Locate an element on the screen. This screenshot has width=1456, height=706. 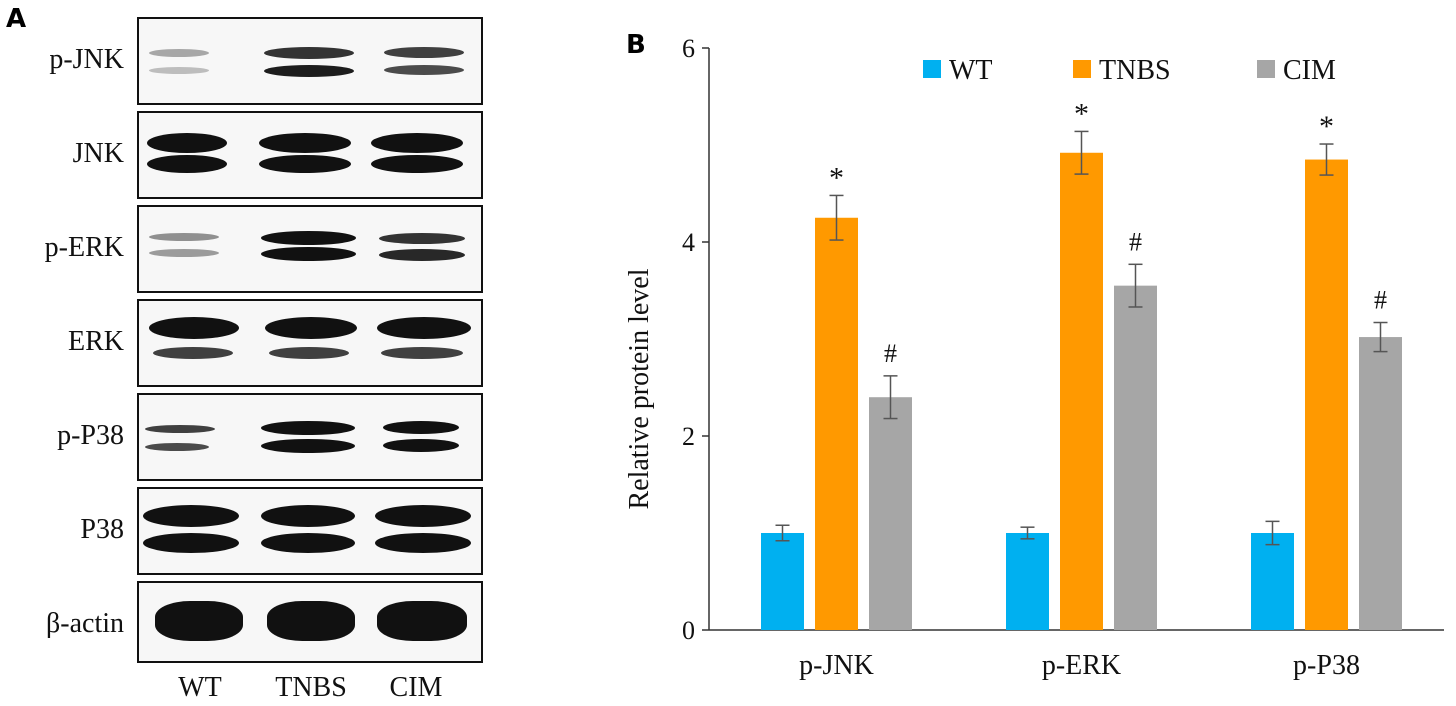
bar-wt-p-jnk is located at coordinates (782, 581).